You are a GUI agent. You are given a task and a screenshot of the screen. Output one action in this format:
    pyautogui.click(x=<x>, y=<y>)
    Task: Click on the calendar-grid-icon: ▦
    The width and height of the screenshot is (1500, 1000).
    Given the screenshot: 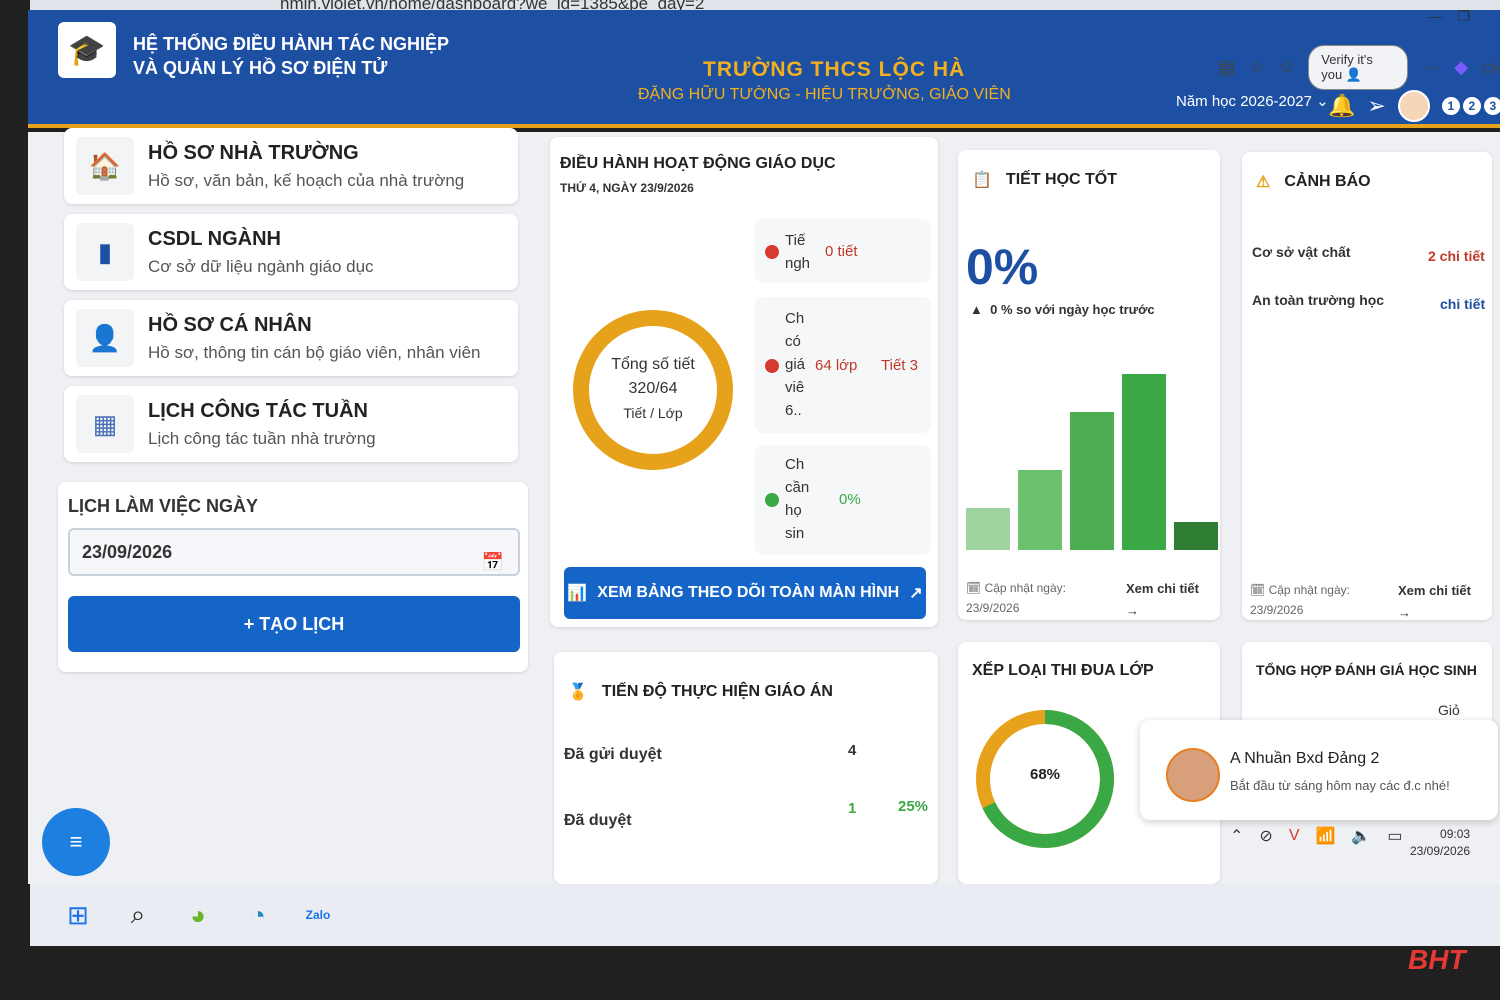 What is the action you would take?
    pyautogui.click(x=105, y=424)
    